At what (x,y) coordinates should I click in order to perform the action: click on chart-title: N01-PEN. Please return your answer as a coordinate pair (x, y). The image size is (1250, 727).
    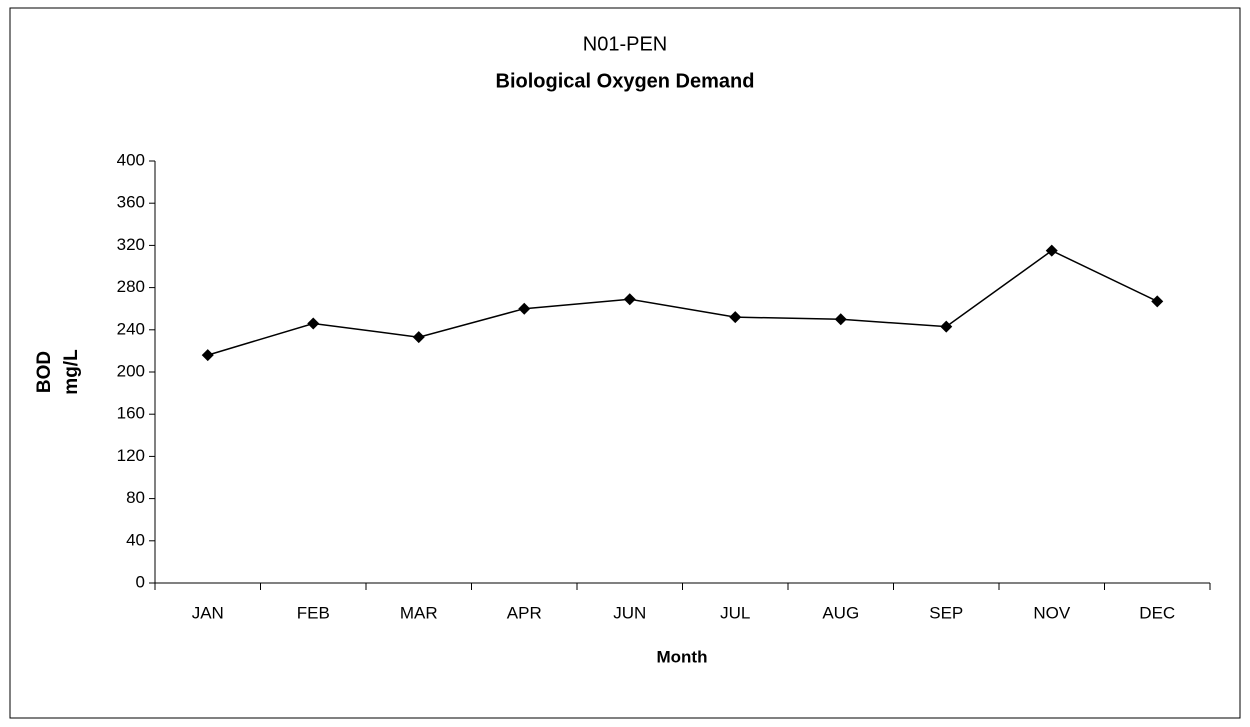
    Looking at the image, I should click on (625, 44).